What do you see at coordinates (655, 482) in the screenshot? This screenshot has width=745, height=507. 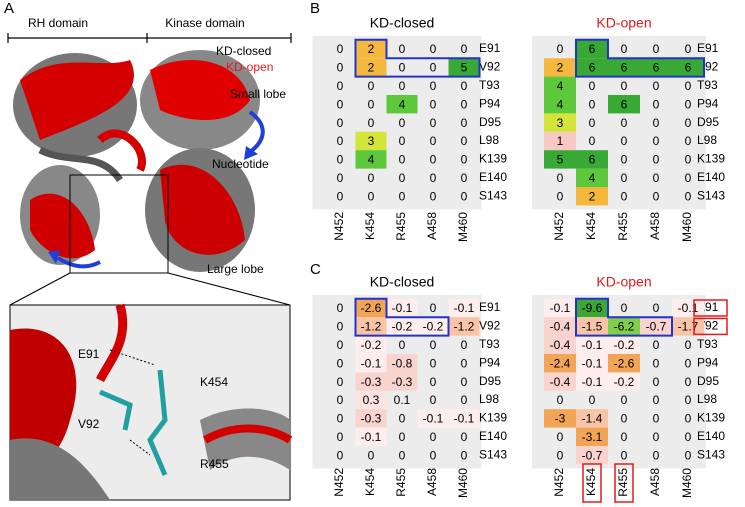 I see `column-label: A458` at bounding box center [655, 482].